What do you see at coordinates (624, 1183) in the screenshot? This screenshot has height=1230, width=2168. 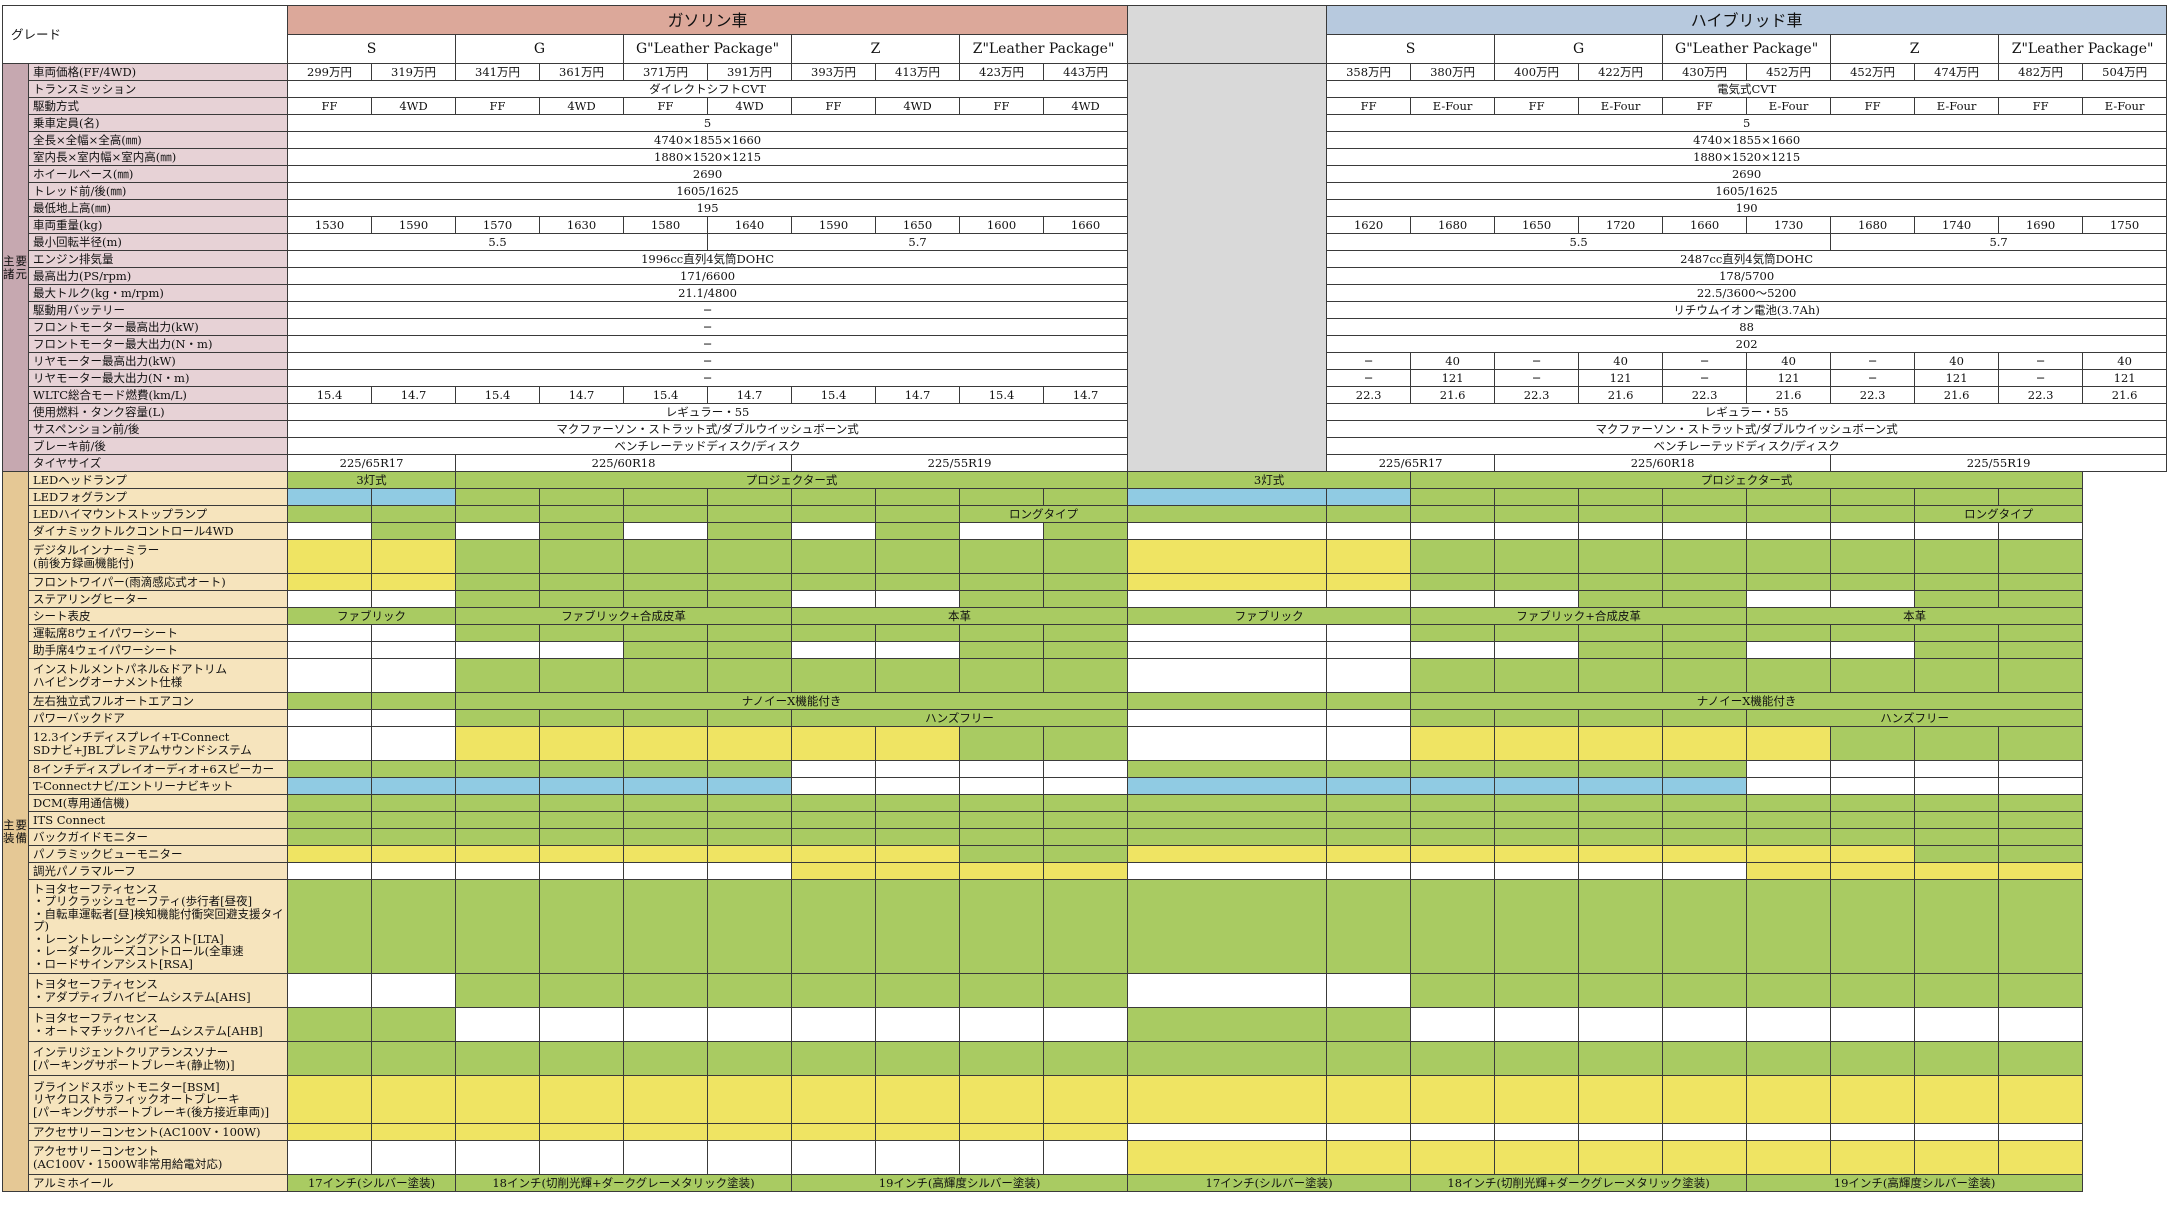 I see `gas-cell: 18インチ(切削光輝+ダークグレーメタリック塗装)` at bounding box center [624, 1183].